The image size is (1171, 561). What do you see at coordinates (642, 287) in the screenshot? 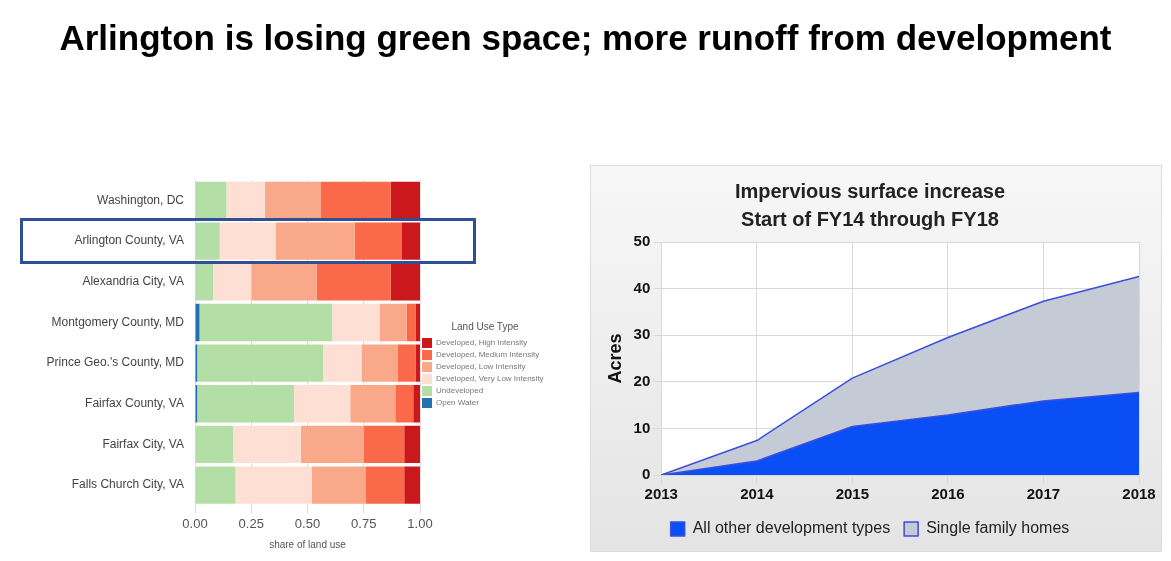
I see `y-tick-label: 40` at bounding box center [642, 287].